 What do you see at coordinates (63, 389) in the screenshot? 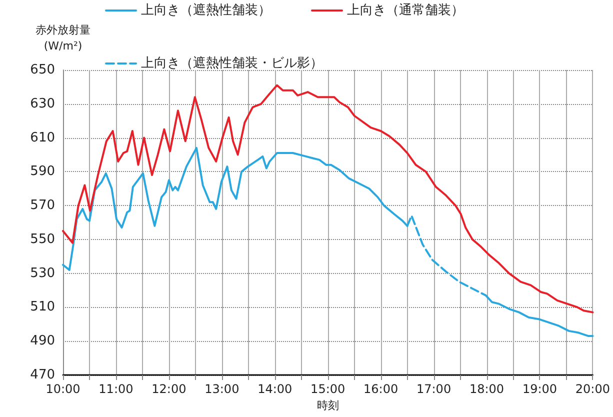
I see `x-tick-label: 10:00` at bounding box center [63, 389].